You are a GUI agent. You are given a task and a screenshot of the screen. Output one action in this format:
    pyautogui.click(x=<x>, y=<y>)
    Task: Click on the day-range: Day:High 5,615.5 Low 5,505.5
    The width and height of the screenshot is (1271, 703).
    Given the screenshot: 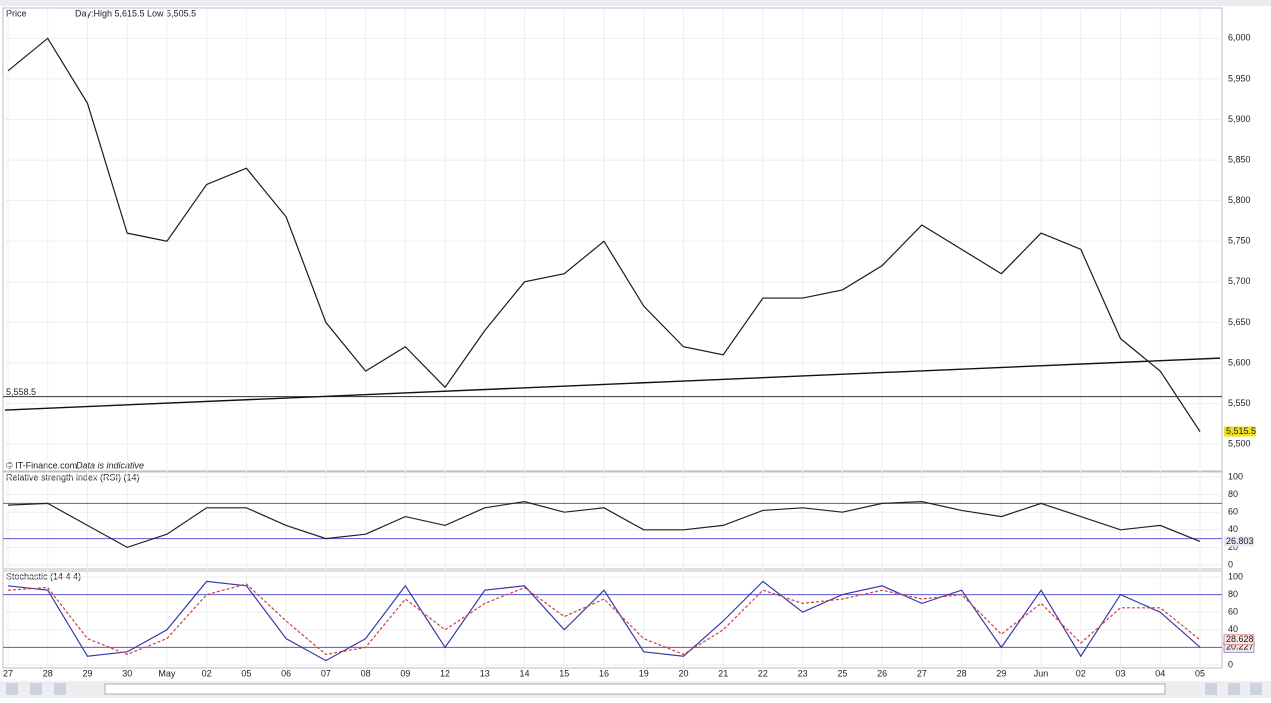 What is the action you would take?
    pyautogui.click(x=135, y=13)
    